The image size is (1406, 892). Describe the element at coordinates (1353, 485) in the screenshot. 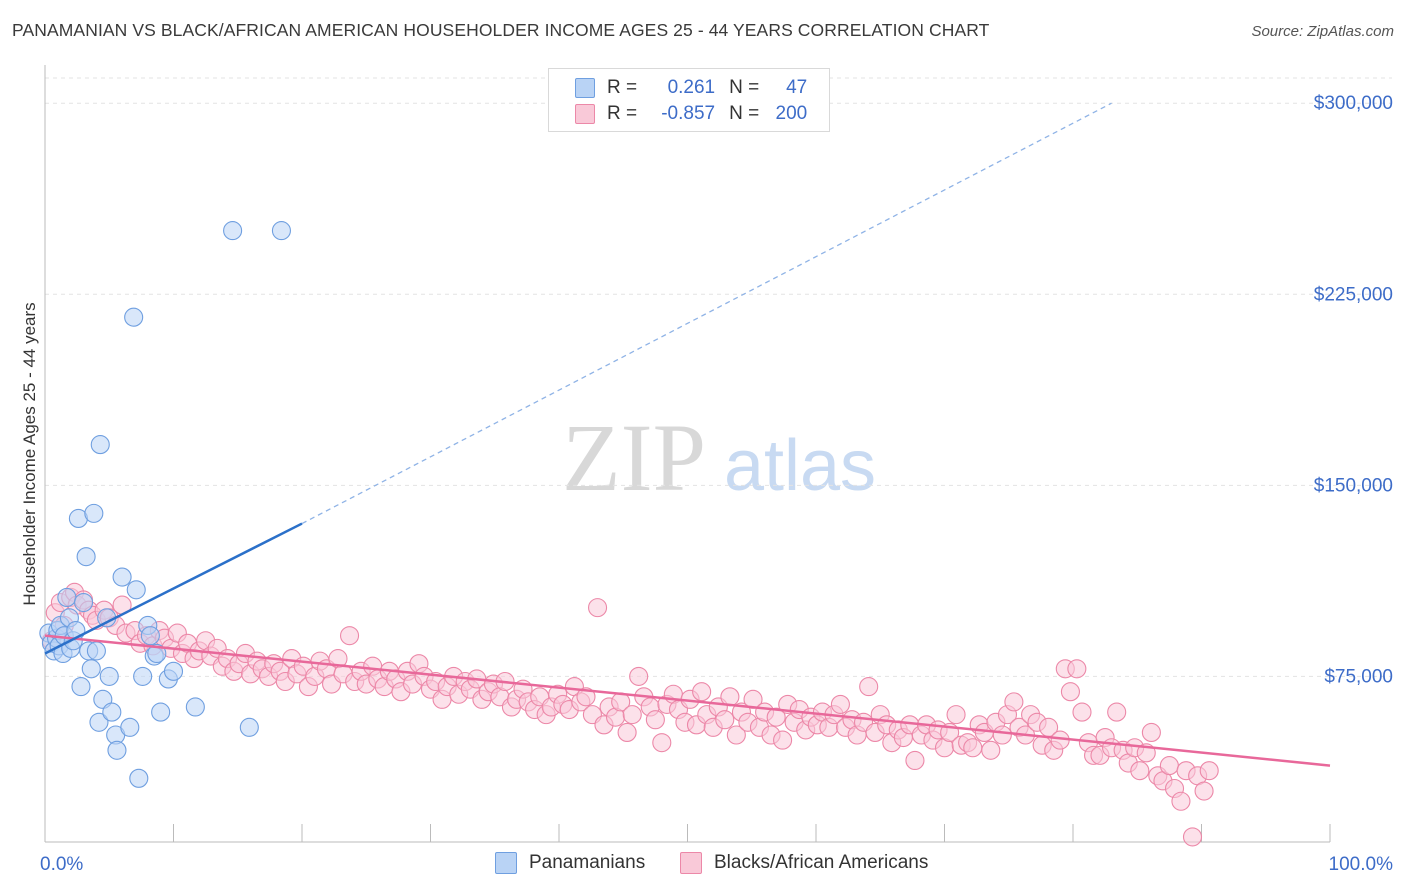

I see `y-tick-label: $150,000` at that location.